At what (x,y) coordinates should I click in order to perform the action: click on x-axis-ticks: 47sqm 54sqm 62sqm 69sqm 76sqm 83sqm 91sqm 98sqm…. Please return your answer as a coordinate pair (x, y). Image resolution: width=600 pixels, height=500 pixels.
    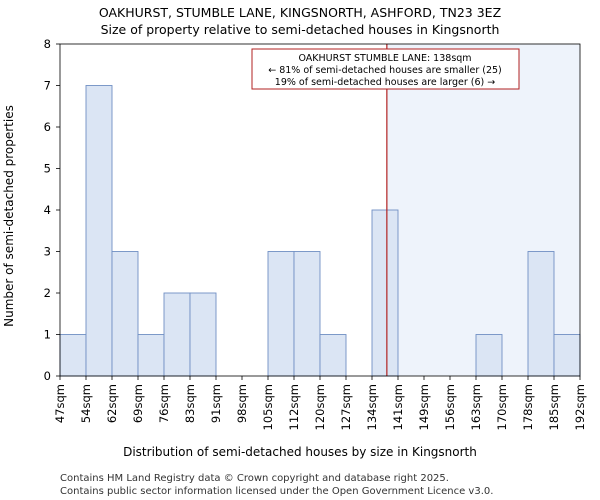
    Looking at the image, I should click on (320, 403).